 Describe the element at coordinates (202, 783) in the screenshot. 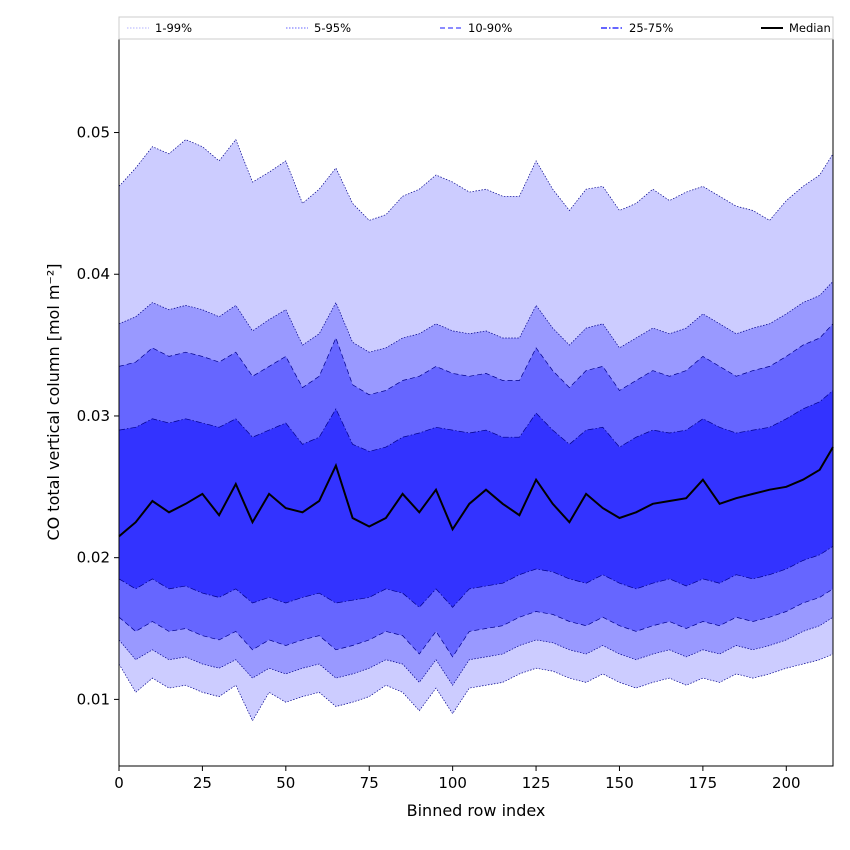

I see `x-tick-label: 25` at that location.